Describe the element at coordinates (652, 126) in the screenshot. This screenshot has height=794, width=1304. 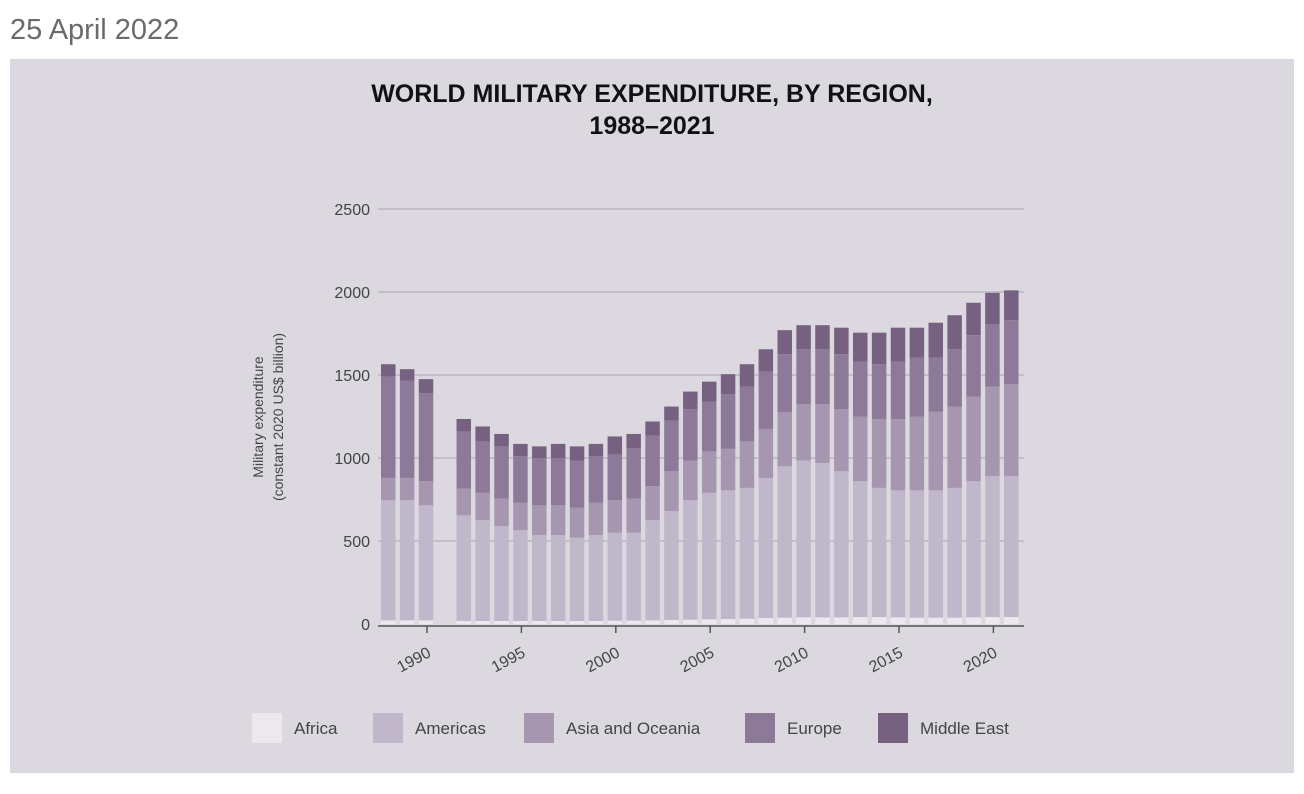
I see `chart-title-line2: 1988–2021` at that location.